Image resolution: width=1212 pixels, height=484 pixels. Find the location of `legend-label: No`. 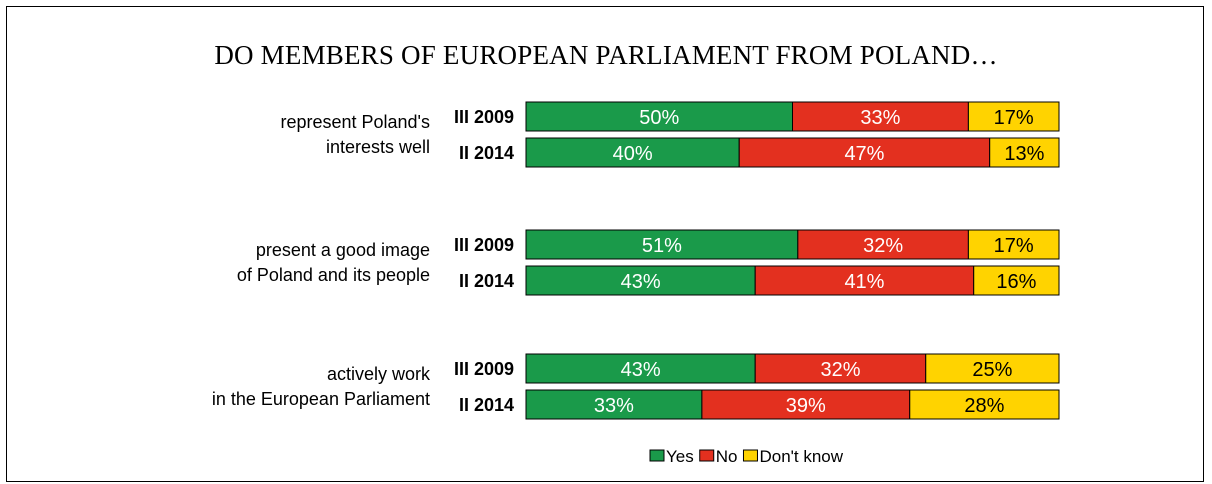

legend-label: No is located at coordinates (727, 456).